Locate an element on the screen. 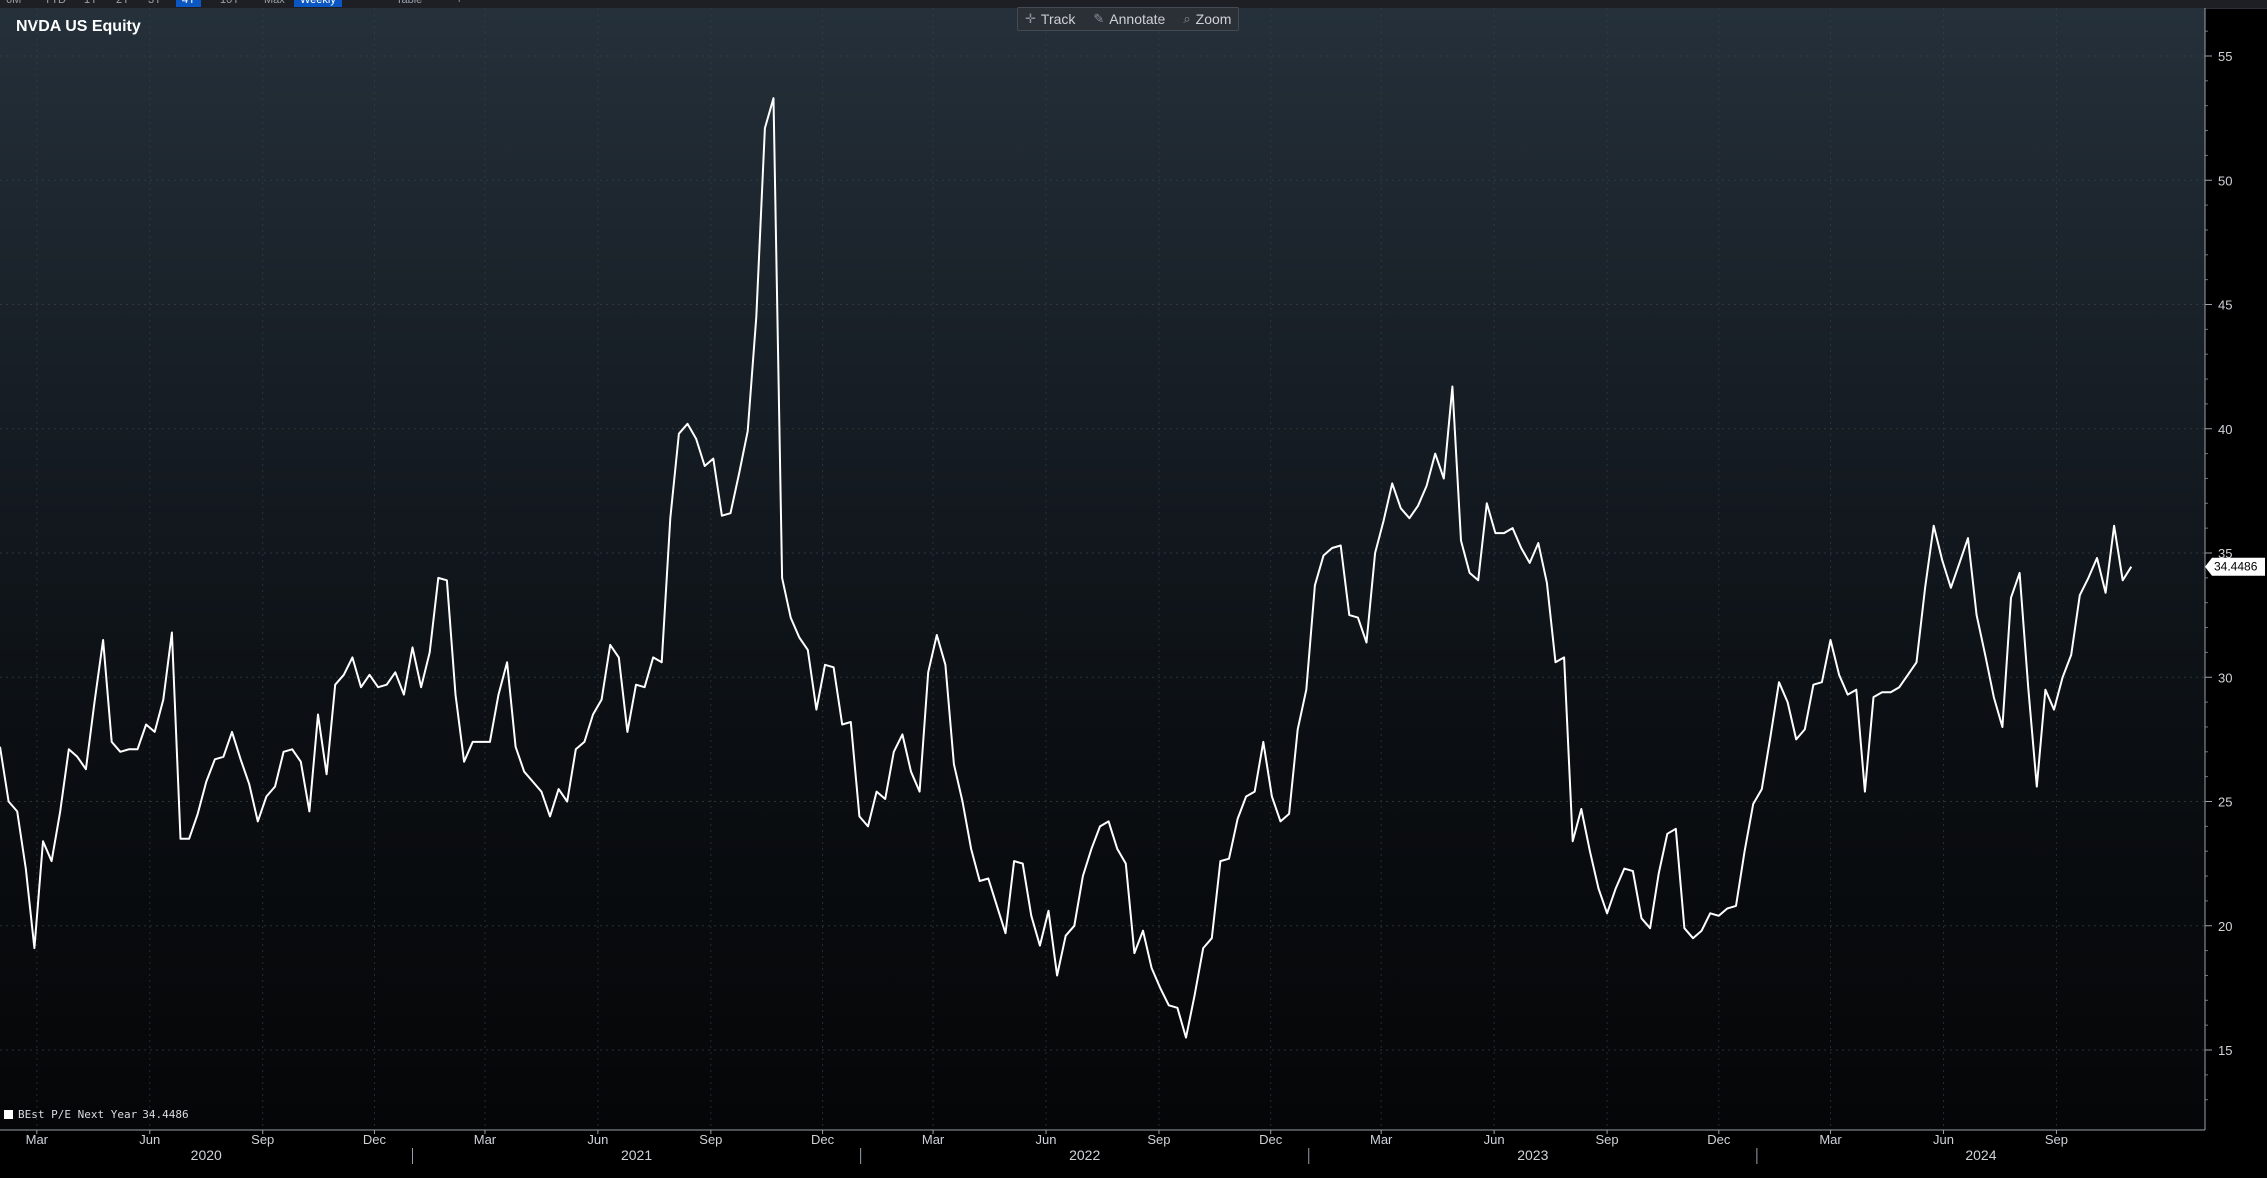 The image size is (2267, 1178). crosshair-icon: ✛ is located at coordinates (1030, 18).